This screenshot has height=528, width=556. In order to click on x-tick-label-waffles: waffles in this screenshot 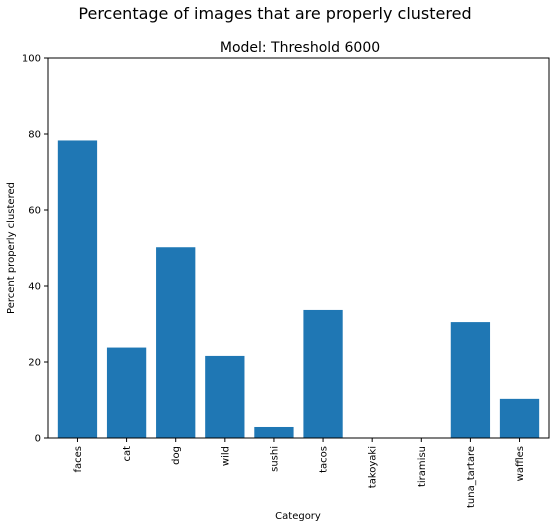, I will do `click(520, 463)`.